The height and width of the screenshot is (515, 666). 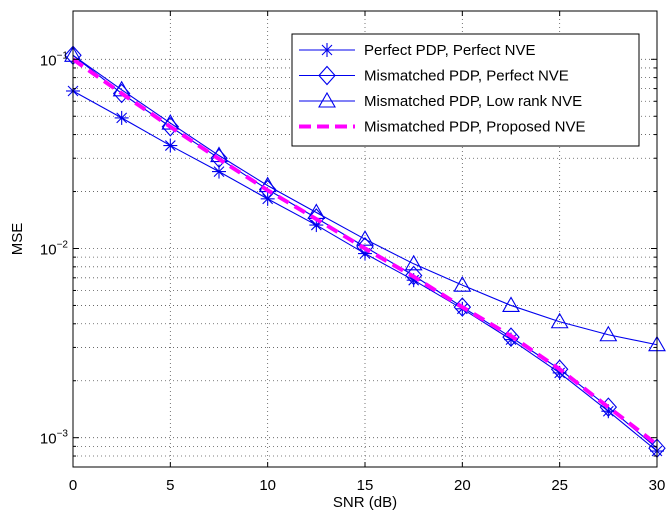 I want to click on legend-label-2: Mismatched PDP, Perfect NVE, so click(x=466, y=76).